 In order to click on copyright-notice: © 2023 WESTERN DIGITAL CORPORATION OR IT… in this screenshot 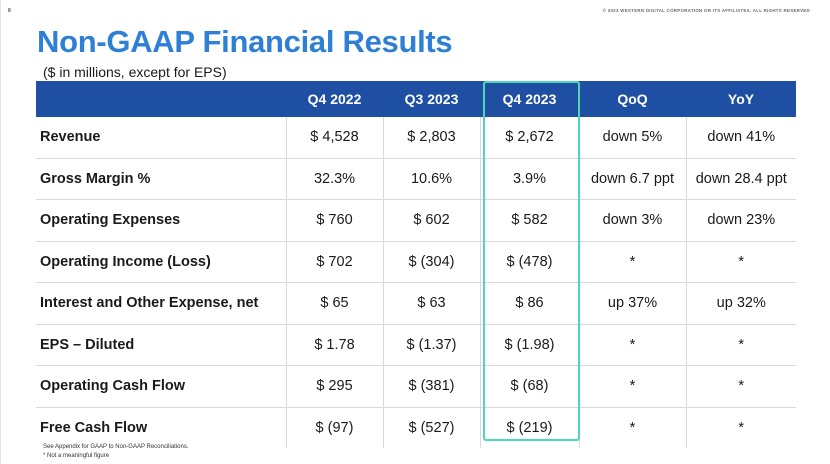, I will do `click(706, 10)`.